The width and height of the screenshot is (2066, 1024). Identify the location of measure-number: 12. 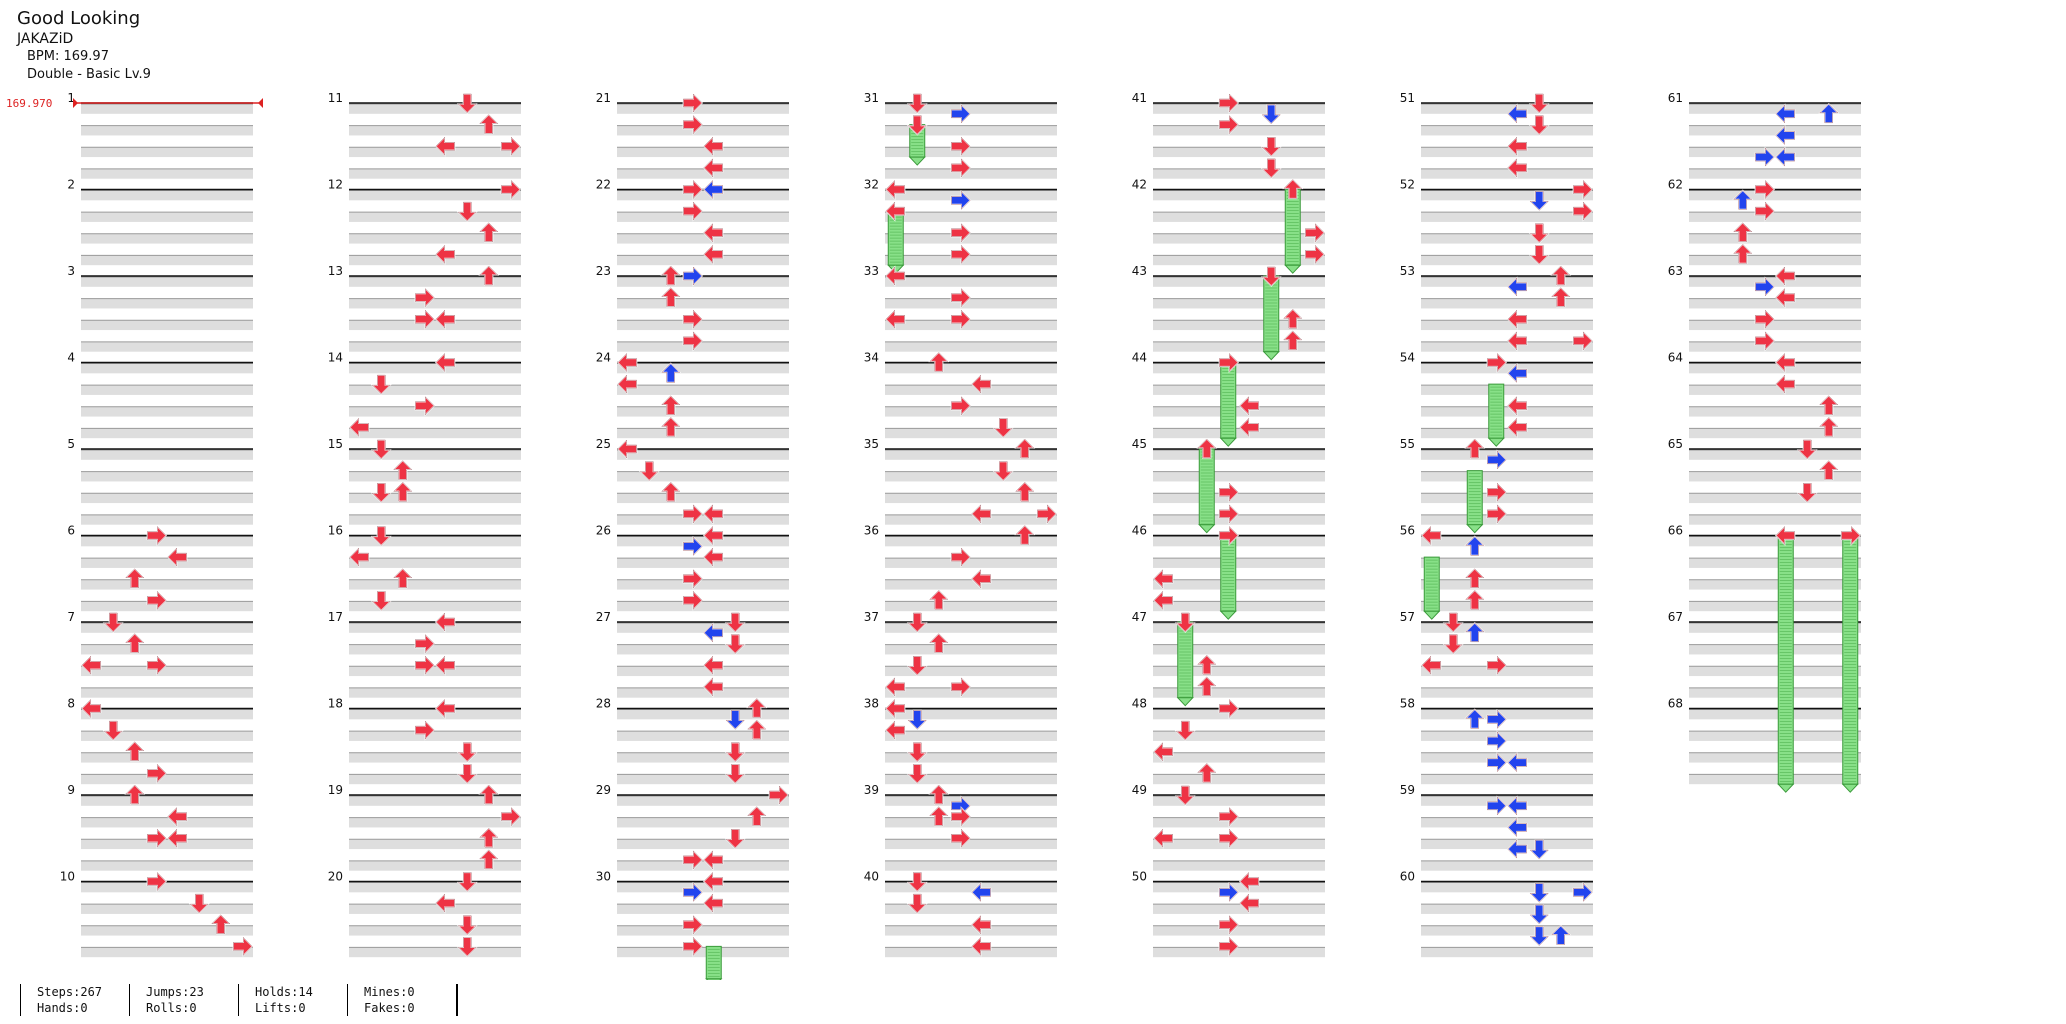
(335, 185).